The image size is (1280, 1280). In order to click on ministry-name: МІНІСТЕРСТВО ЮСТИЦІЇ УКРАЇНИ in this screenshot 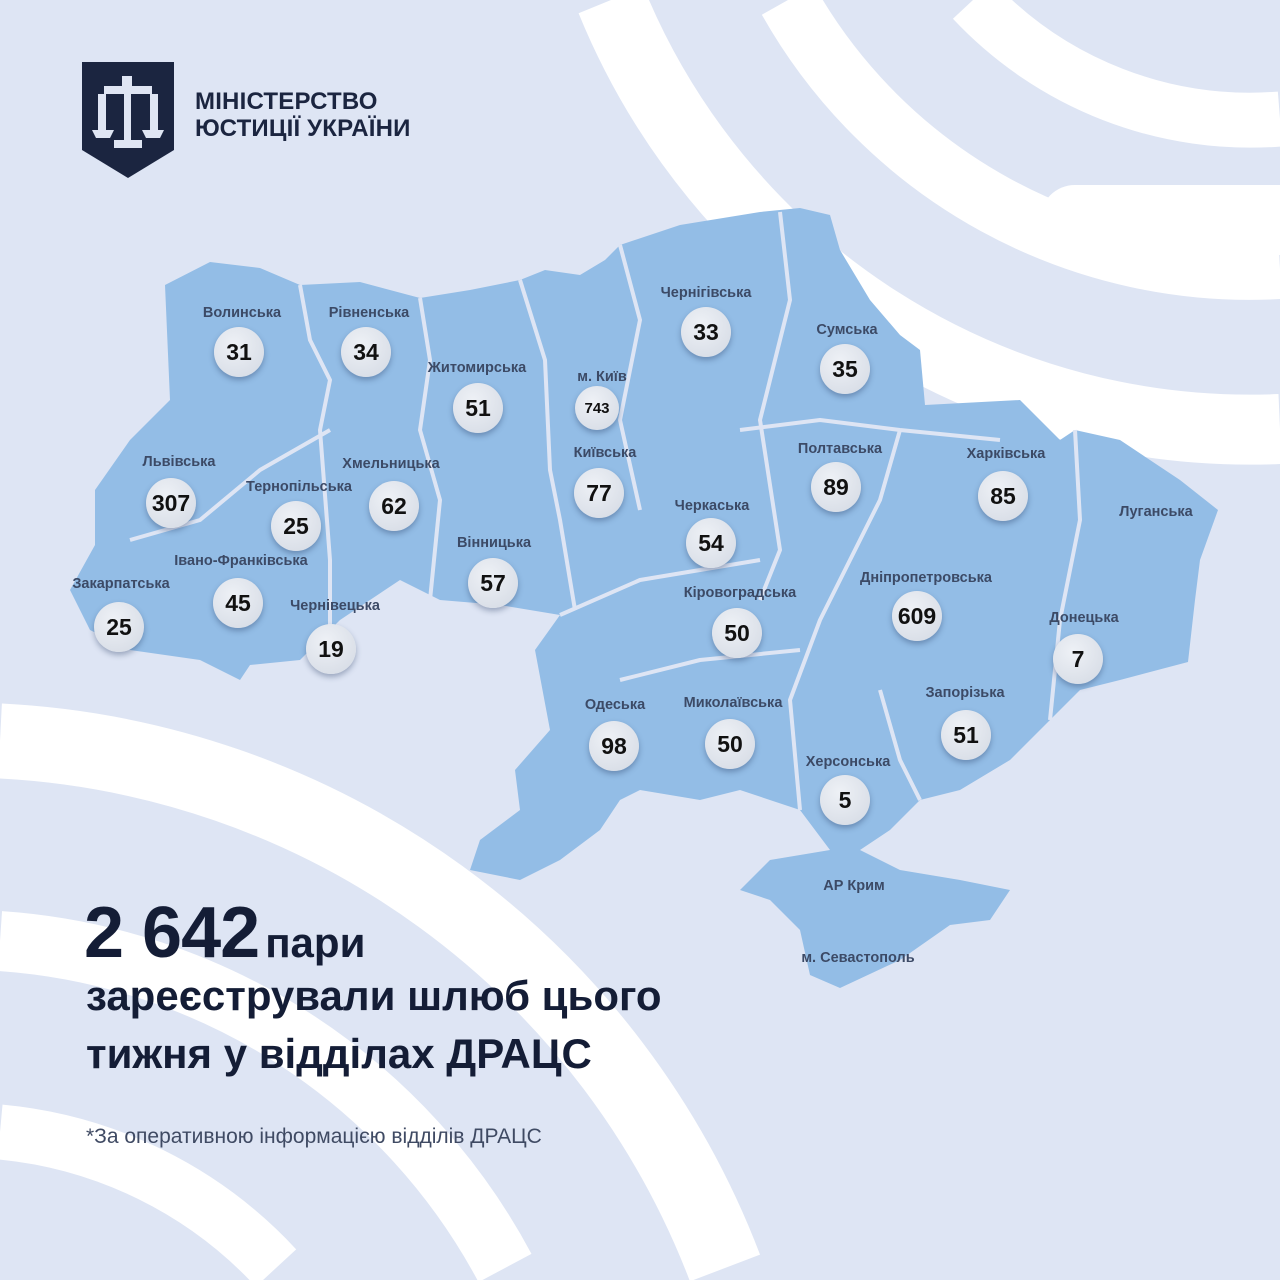, I will do `click(303, 115)`.